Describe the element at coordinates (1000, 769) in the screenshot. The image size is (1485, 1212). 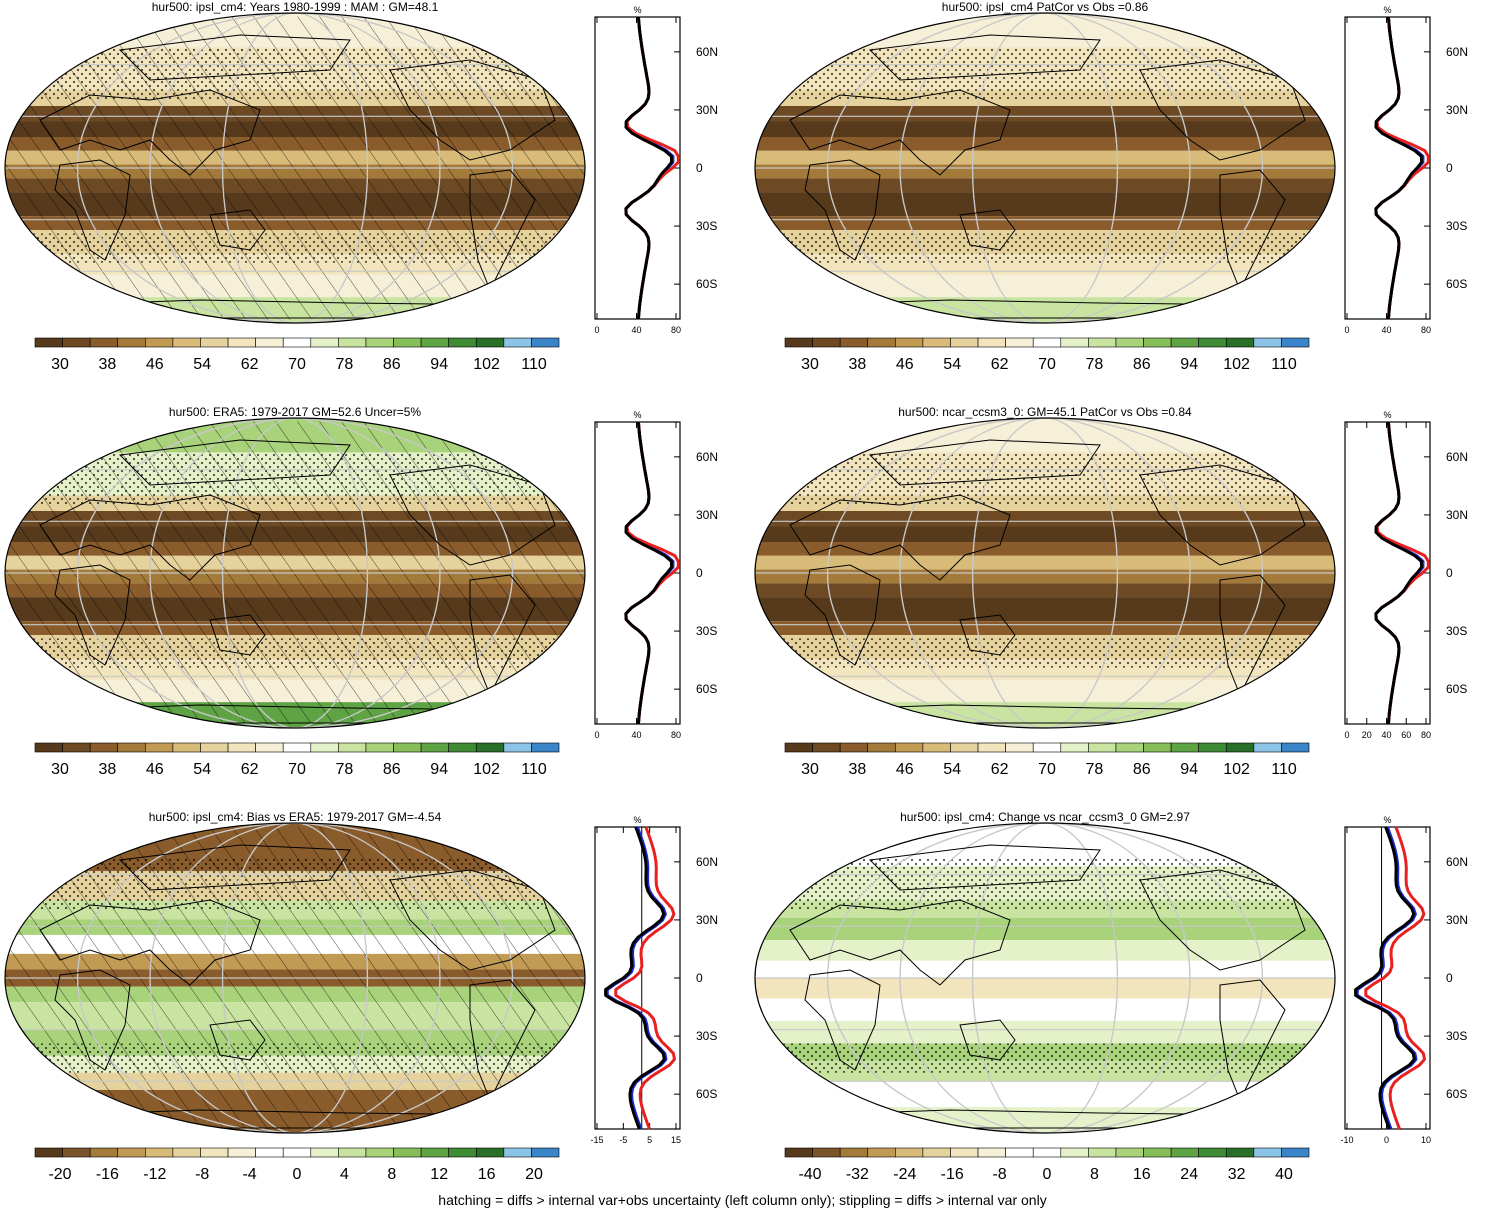
I see `colorbar-label: 62` at that location.